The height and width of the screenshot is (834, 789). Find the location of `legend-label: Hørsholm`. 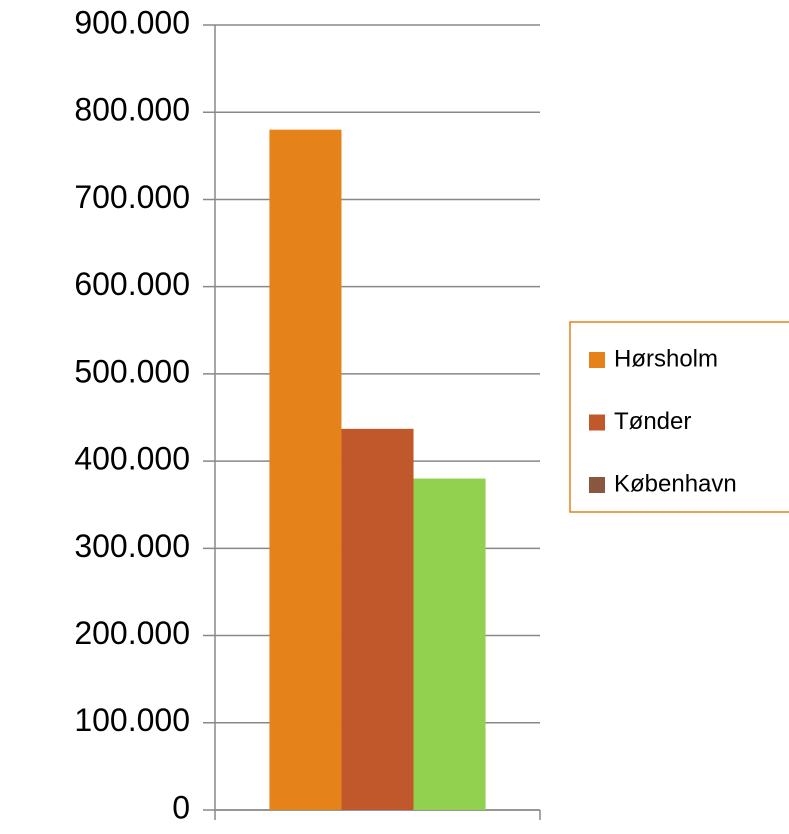

legend-label: Hørsholm is located at coordinates (666, 358).